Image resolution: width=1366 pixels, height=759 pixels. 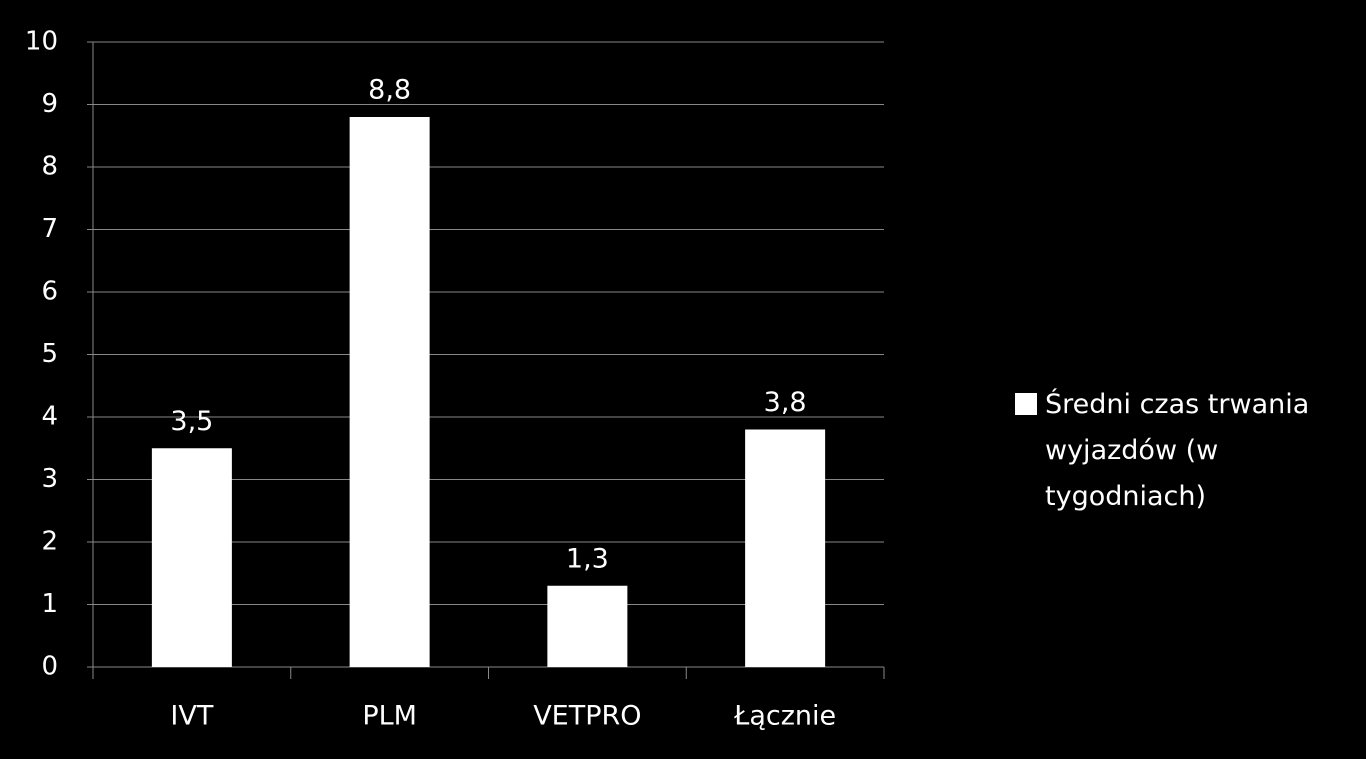 What do you see at coordinates (1026, 404) in the screenshot?
I see `legend-swatch` at bounding box center [1026, 404].